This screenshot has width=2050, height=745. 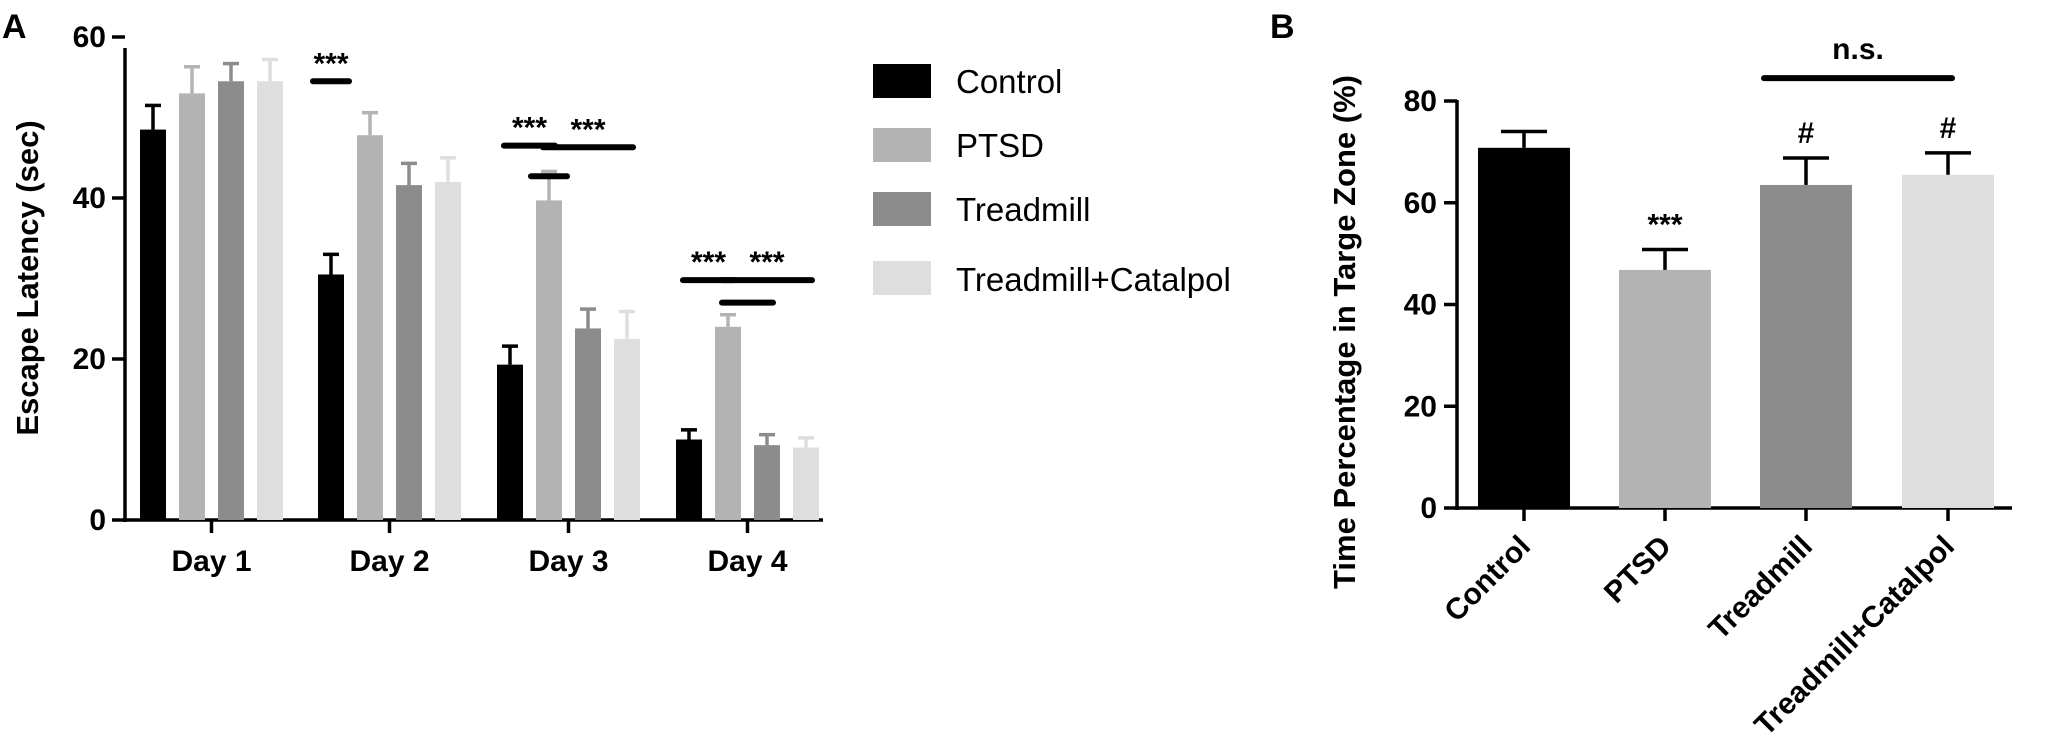 What do you see at coordinates (1638, 570) in the screenshot?
I see `x-tick-label-ptsd: PTSD` at bounding box center [1638, 570].